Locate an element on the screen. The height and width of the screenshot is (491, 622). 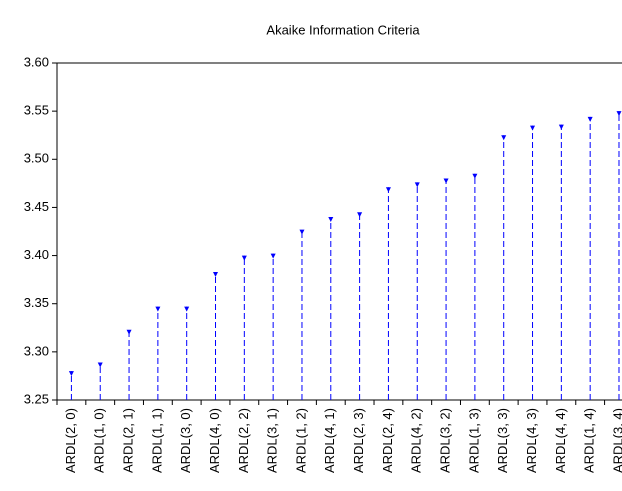
y-tick-label: 3.45 is located at coordinates (36, 206).